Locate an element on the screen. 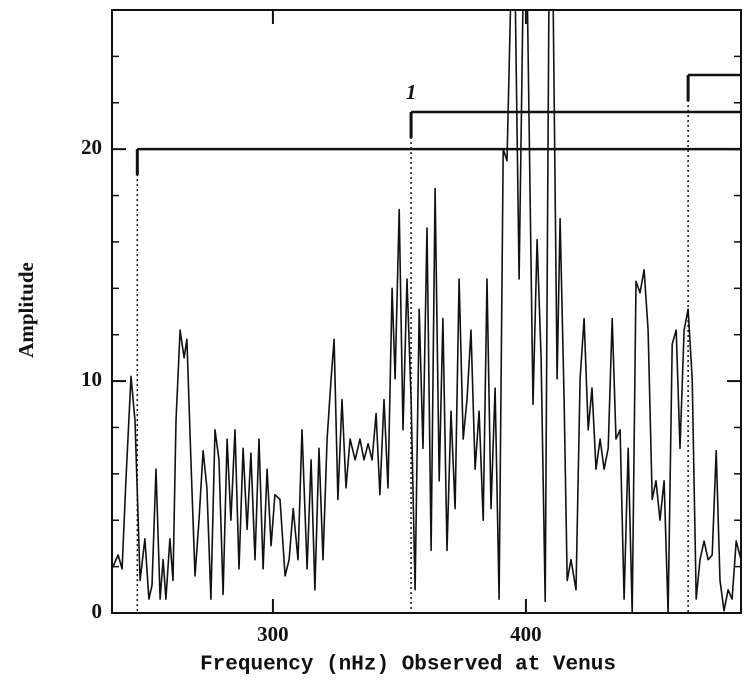 The width and height of the screenshot is (749, 682). y-tick-label: 0 is located at coordinates (97, 611).